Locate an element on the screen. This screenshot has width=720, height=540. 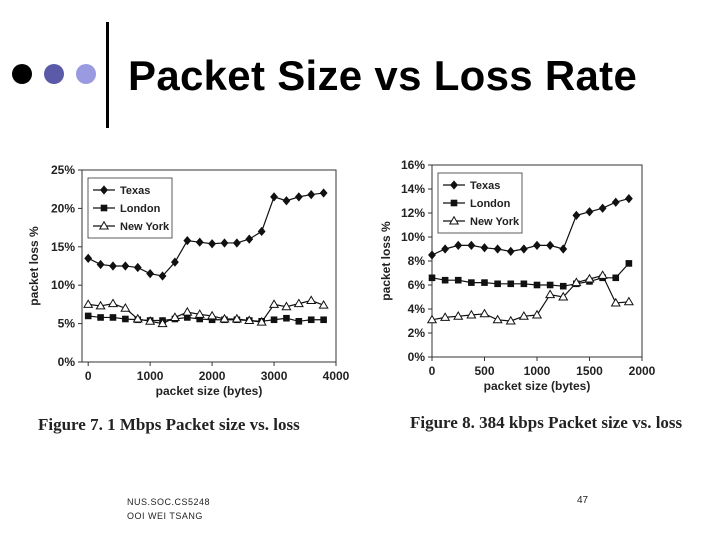
legend-label: London is located at coordinates (140, 209).